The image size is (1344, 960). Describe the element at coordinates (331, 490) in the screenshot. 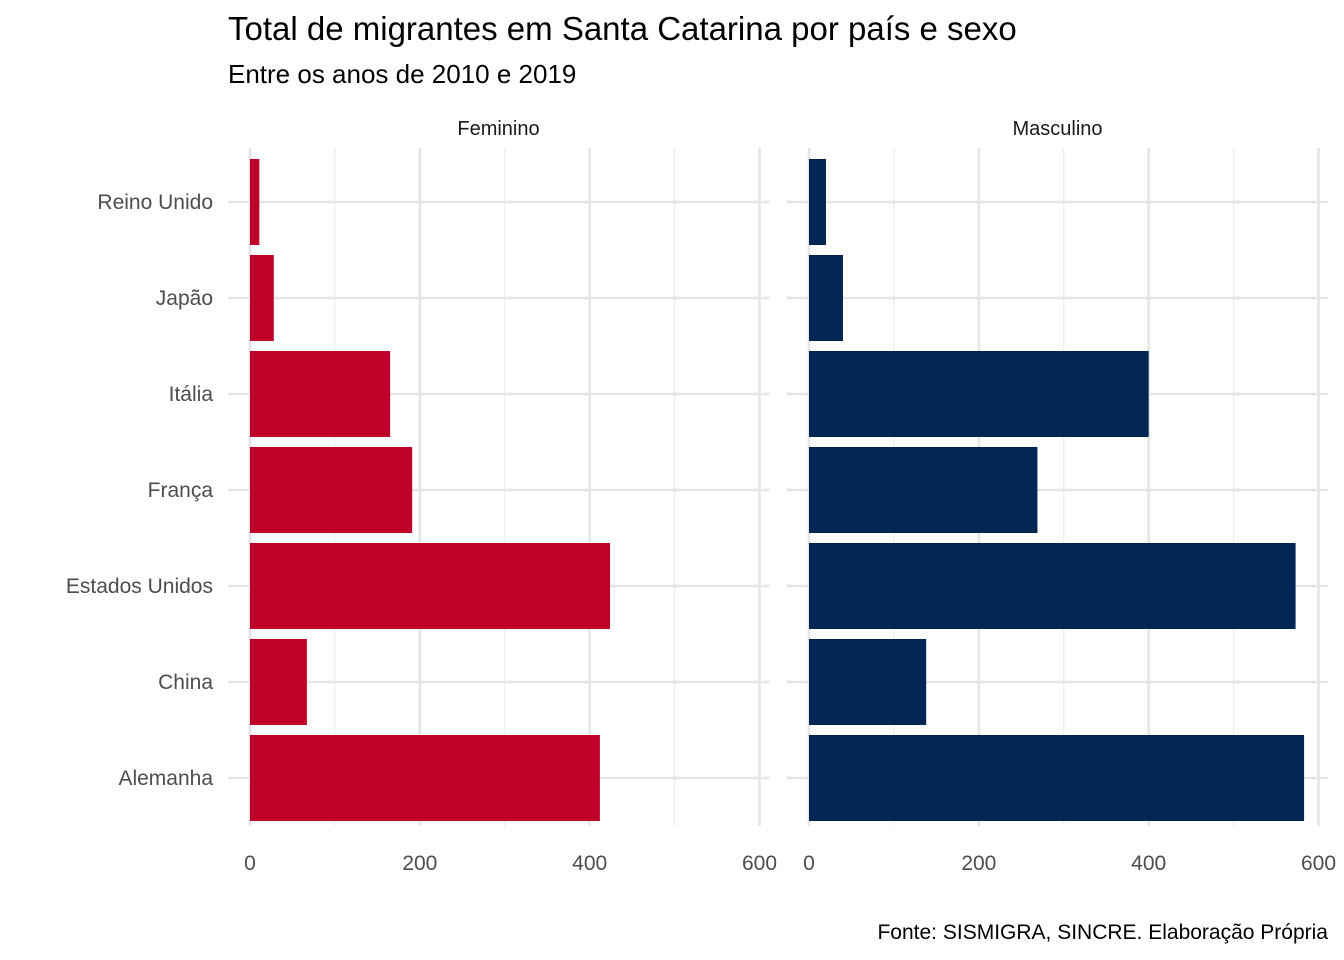

I see `bar-feminino-frança` at that location.